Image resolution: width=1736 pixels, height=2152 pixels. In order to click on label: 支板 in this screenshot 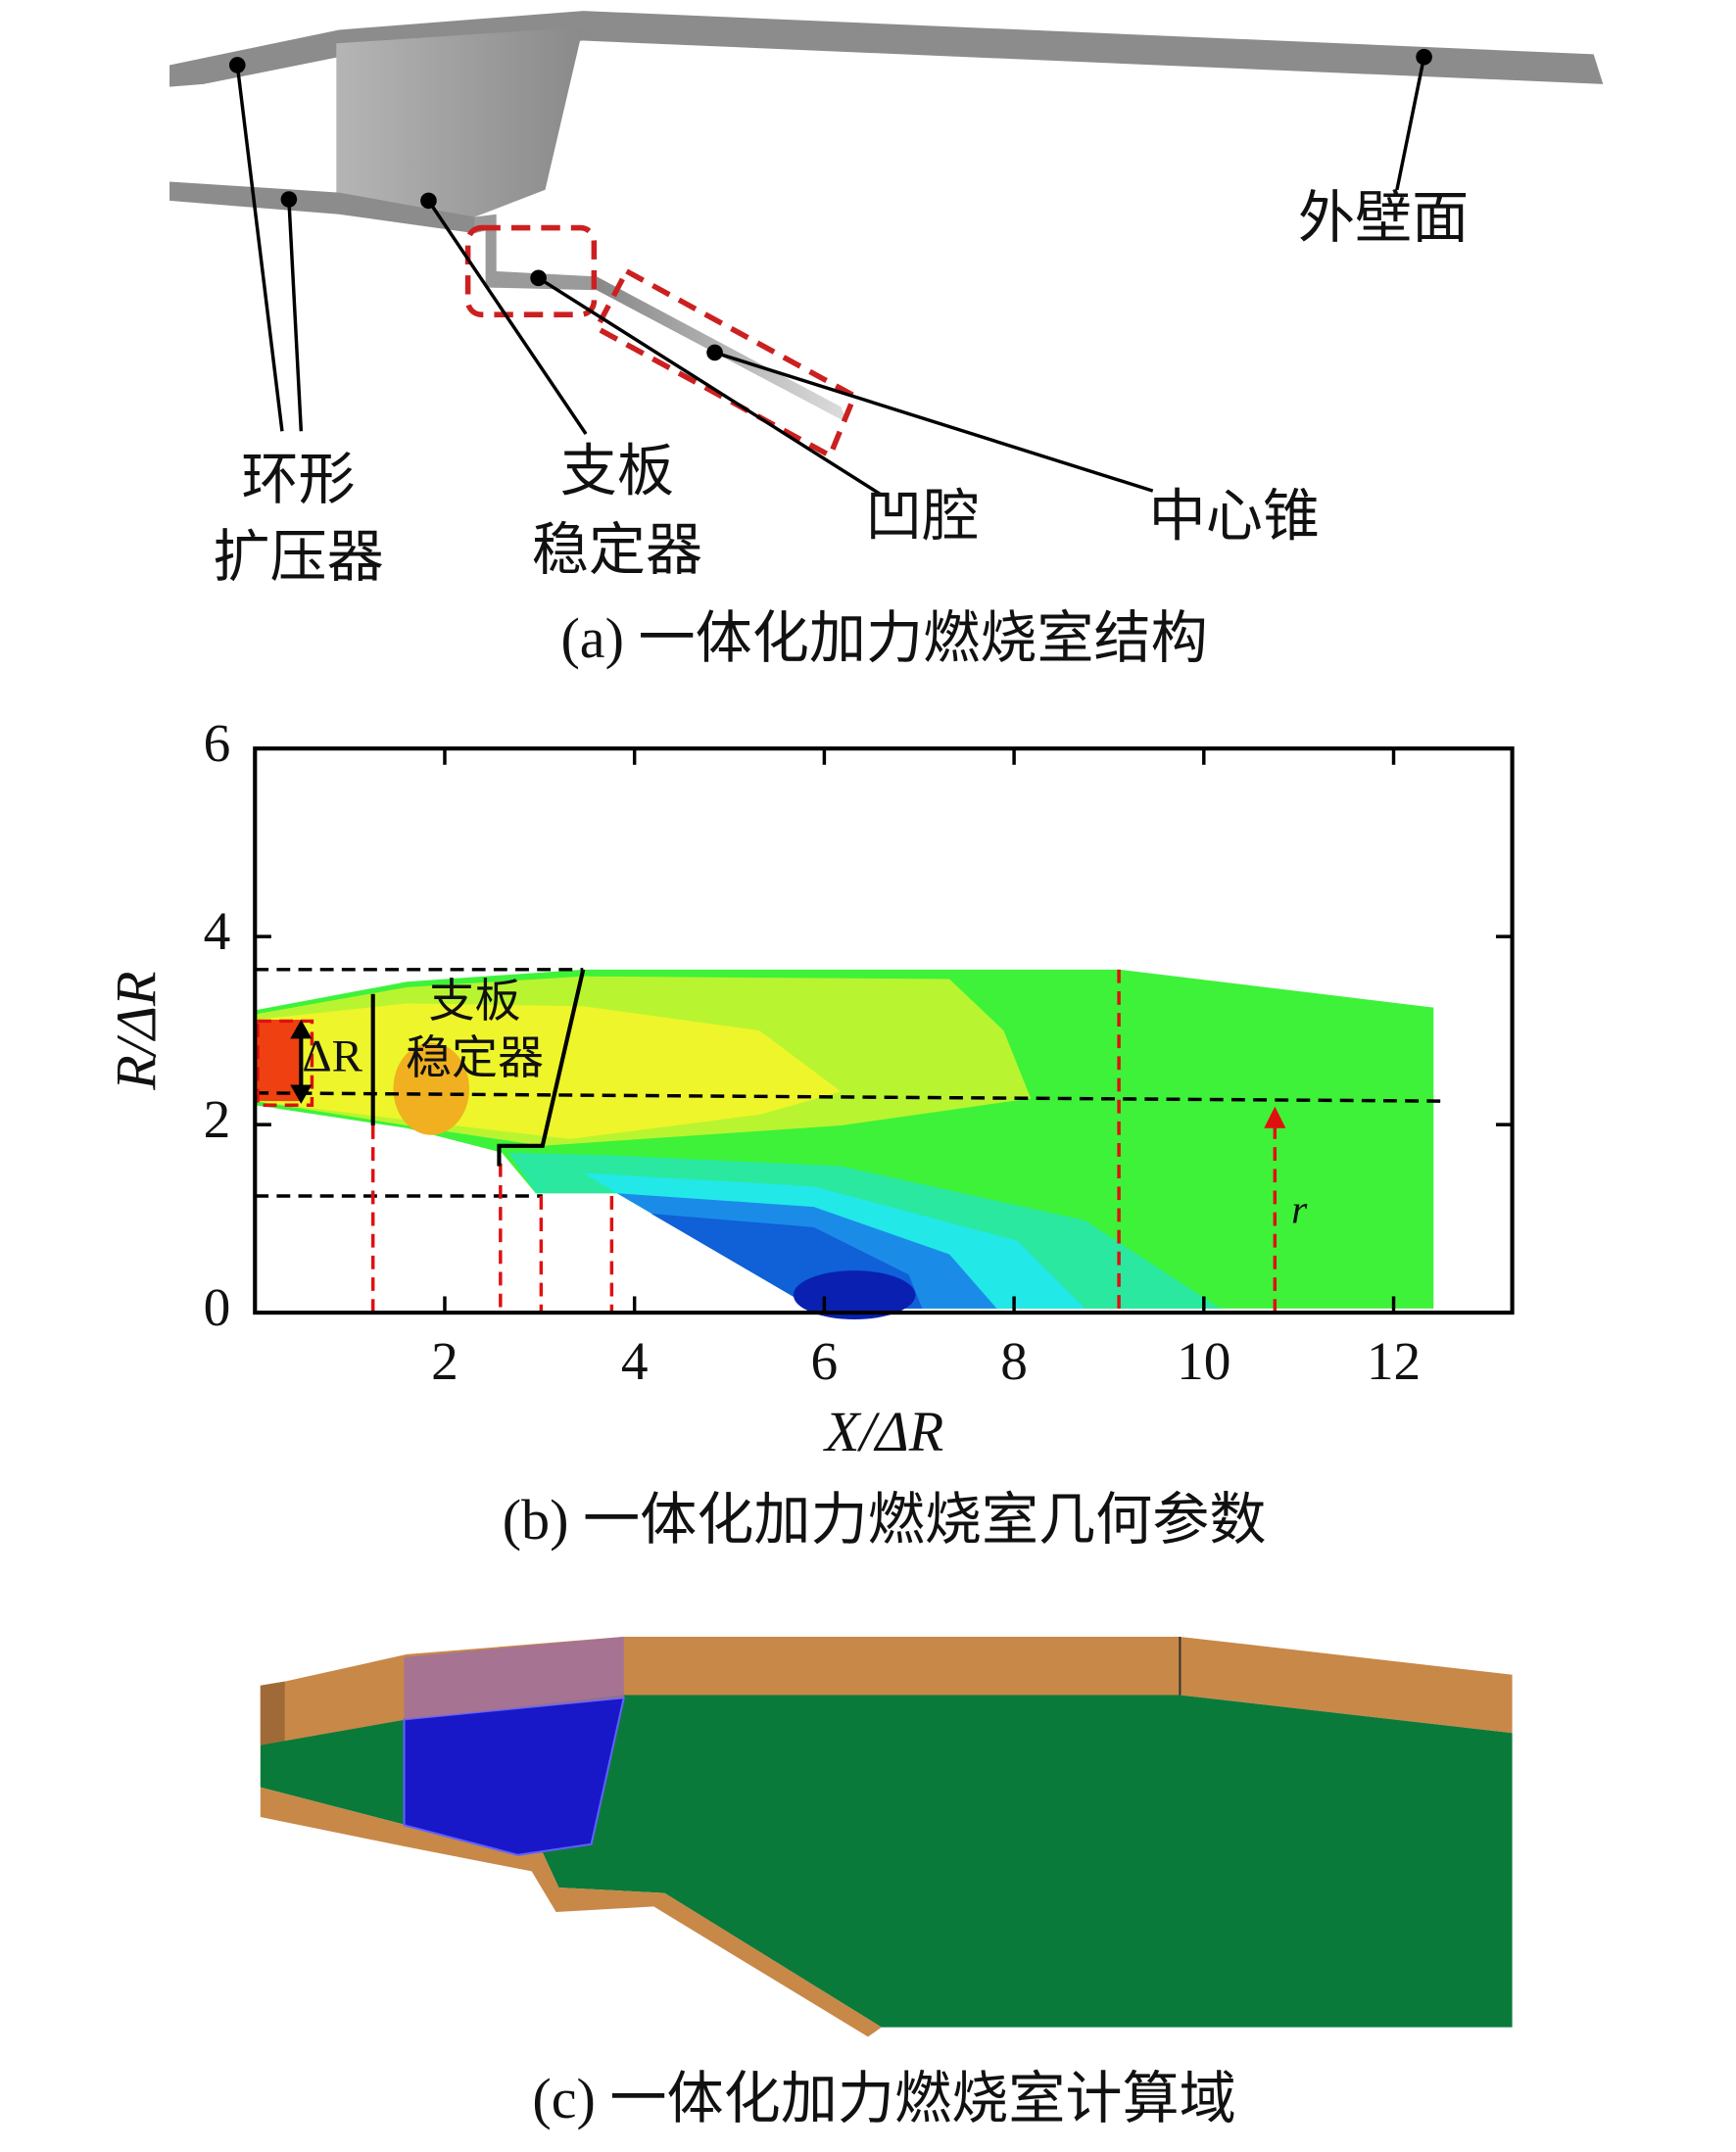, I will do `click(617, 472)`.